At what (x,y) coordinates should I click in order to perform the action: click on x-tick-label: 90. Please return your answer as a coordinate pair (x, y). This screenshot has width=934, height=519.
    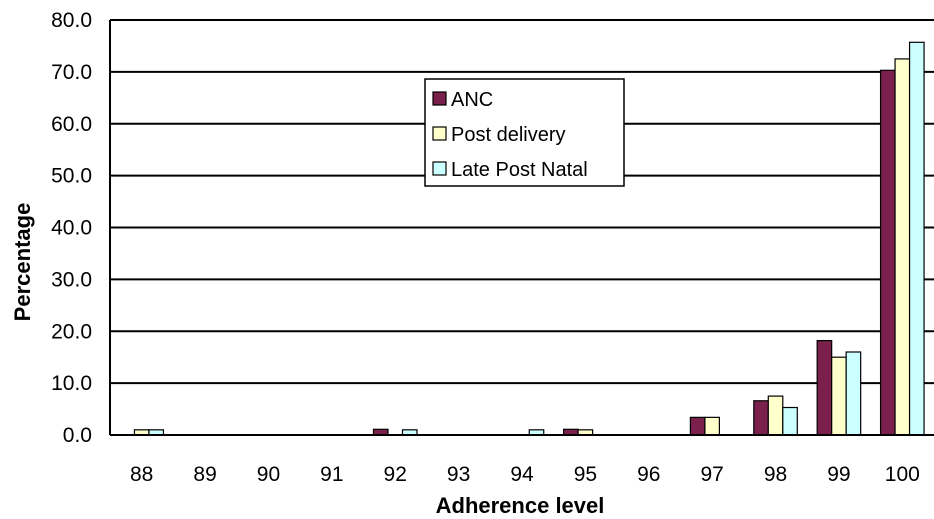
    Looking at the image, I should click on (268, 474).